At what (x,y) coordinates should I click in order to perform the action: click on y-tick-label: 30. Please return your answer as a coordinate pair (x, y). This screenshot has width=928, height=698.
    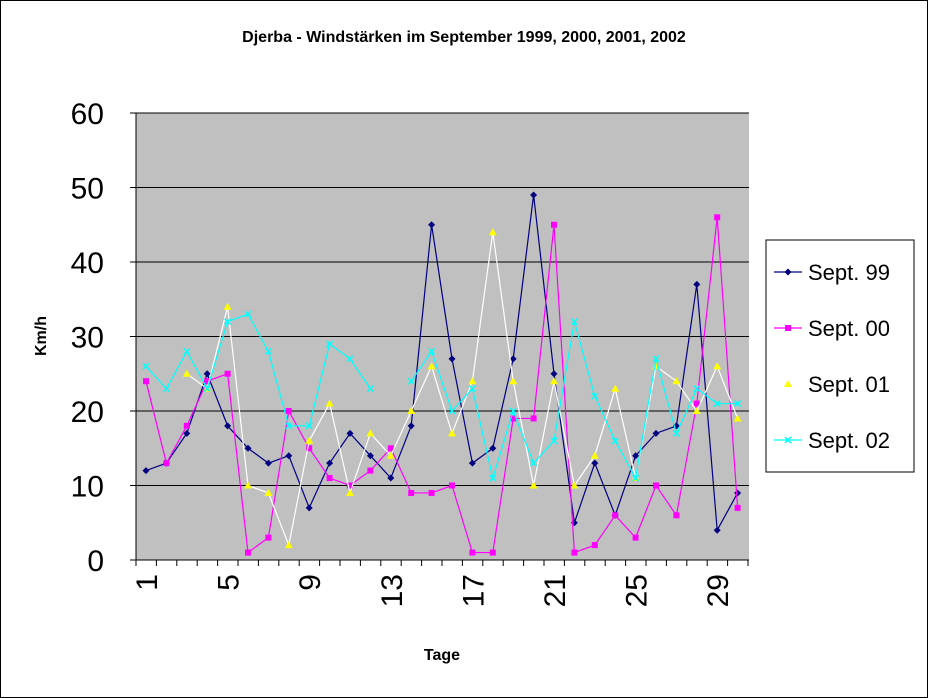
    Looking at the image, I should click on (87, 338).